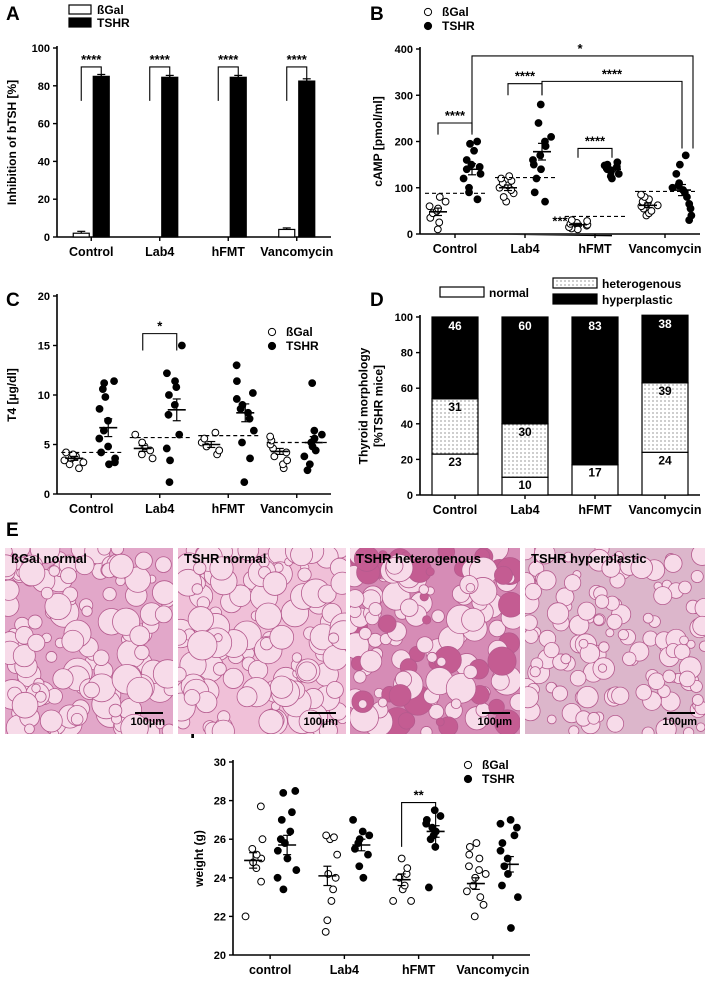 The height and width of the screenshot is (983, 709). I want to click on y-axis-title: [%TSHR mice], so click(379, 406).